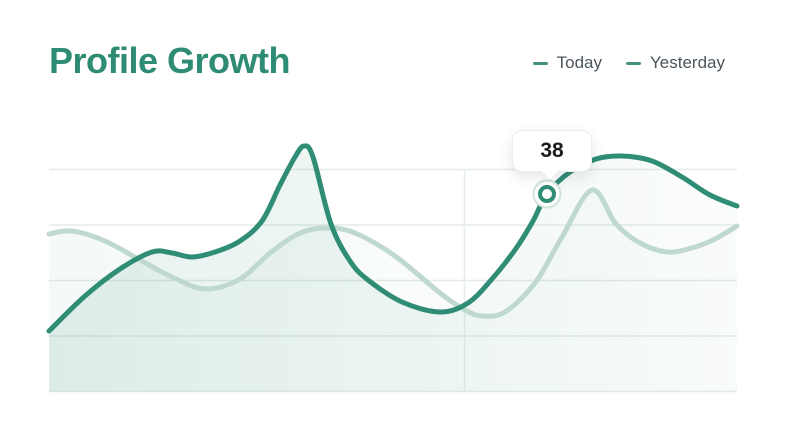 The width and height of the screenshot is (786, 437). What do you see at coordinates (687, 62) in the screenshot?
I see `legend-label-yesterday: Yesterday` at bounding box center [687, 62].